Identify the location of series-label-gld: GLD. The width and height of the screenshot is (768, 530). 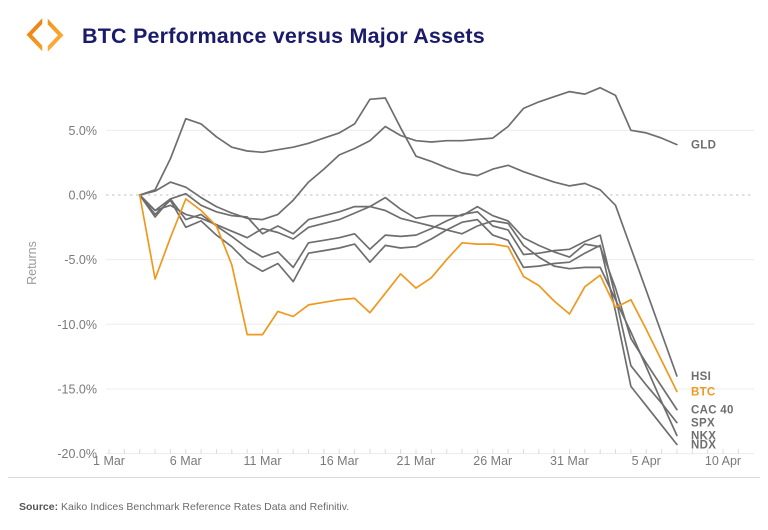
(703, 146).